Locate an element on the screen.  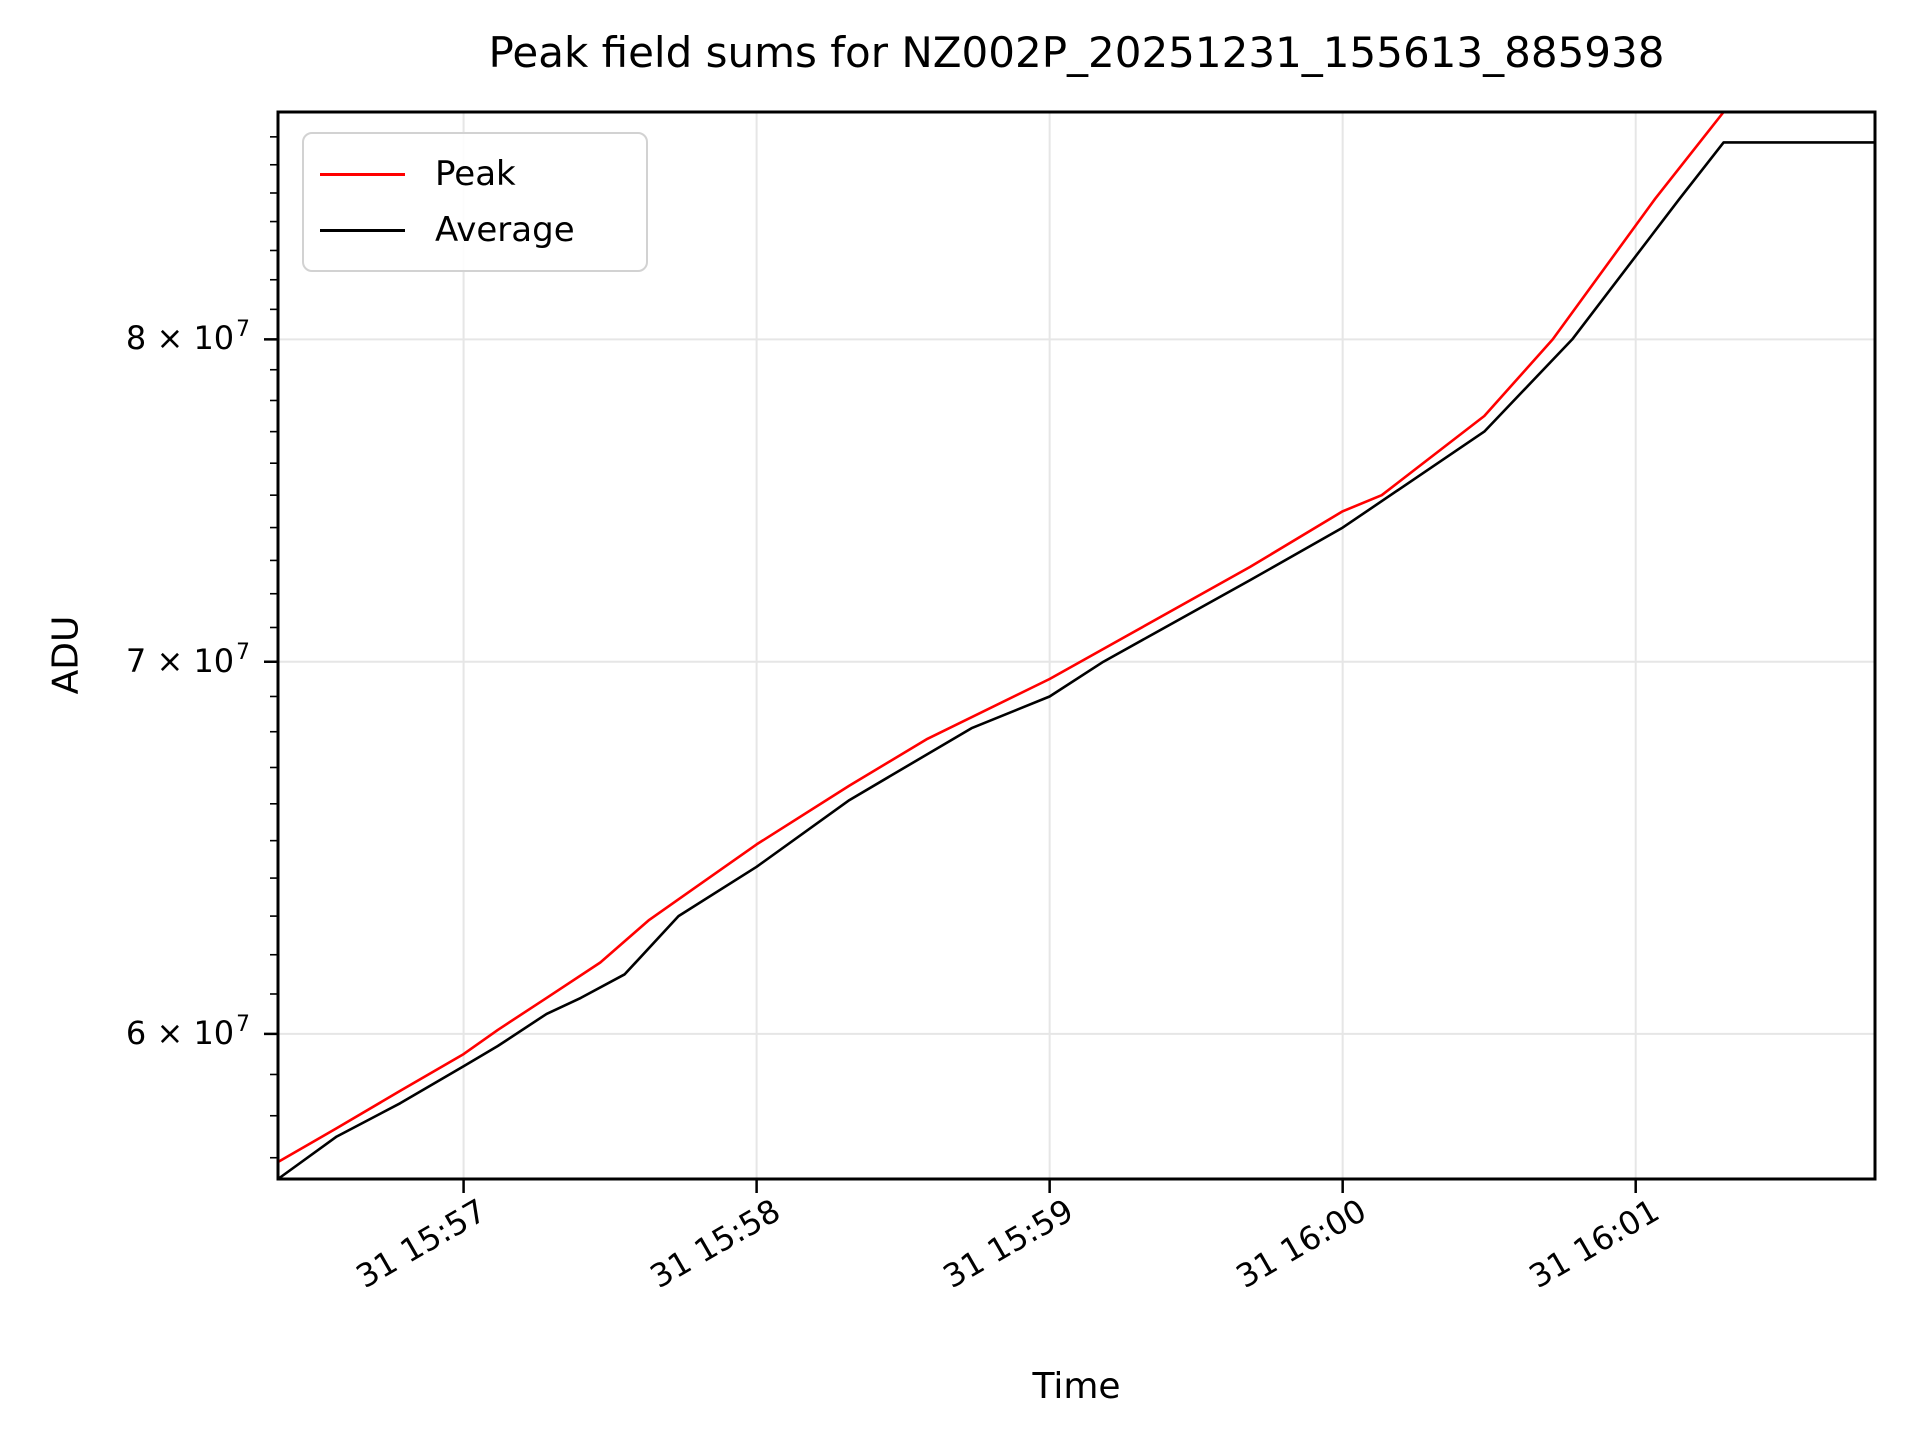
y-tick-label: 6 × 107 is located at coordinates (187, 1031).